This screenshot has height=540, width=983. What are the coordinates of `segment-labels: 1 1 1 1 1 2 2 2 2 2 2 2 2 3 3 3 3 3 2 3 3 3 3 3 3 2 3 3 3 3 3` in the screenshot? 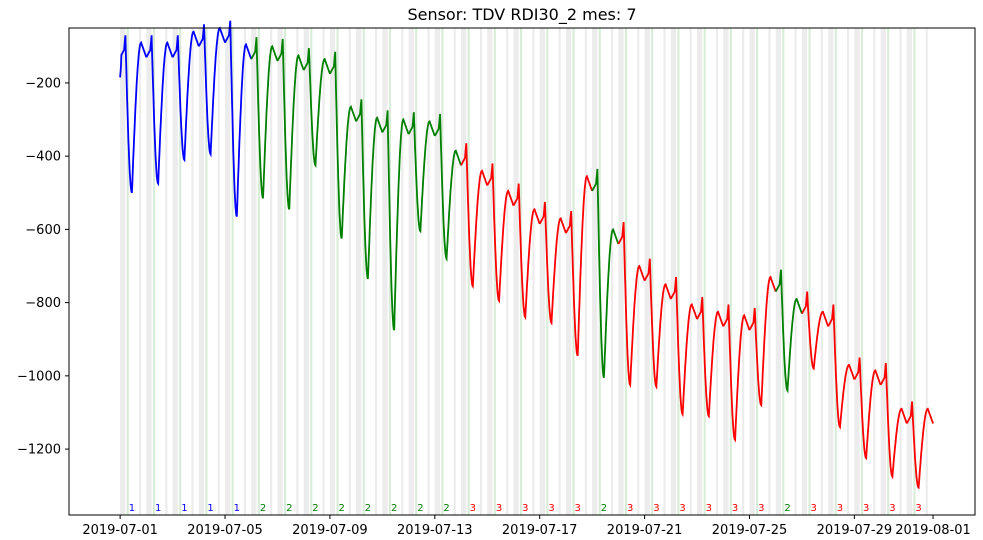 It's located at (525, 508).